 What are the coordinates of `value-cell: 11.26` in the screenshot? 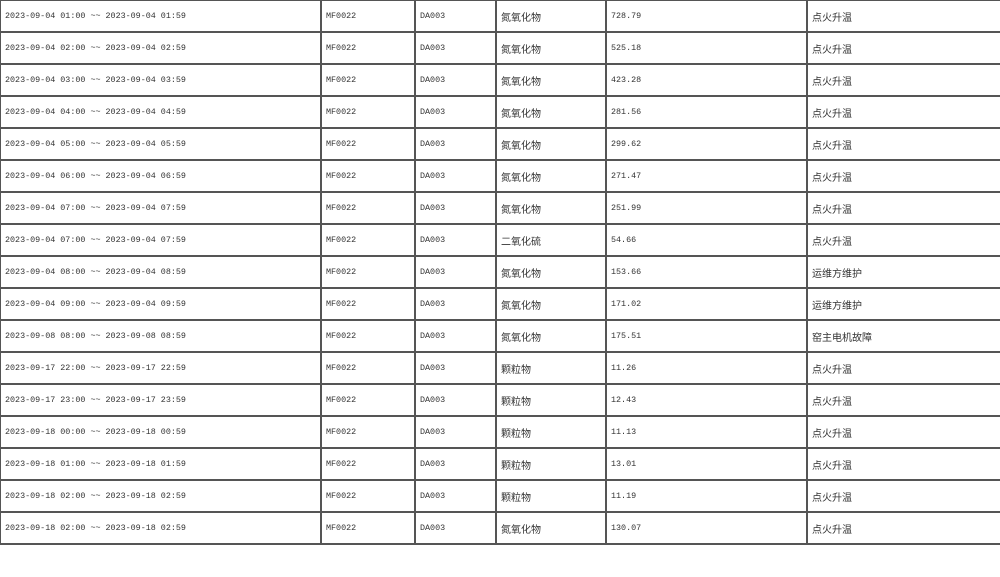 It's located at (706, 368).